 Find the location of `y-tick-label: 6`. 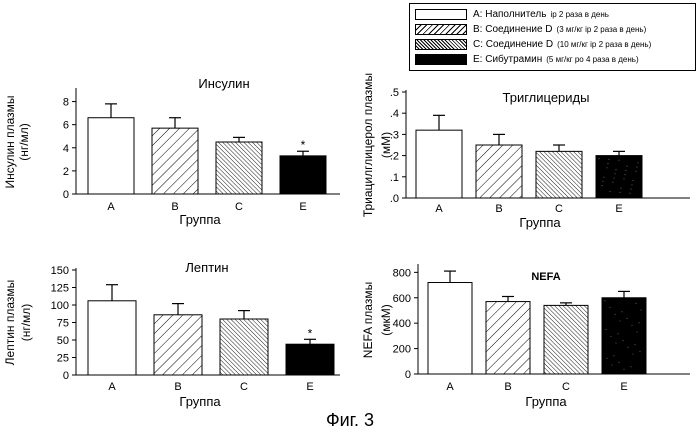

y-tick-label: 6 is located at coordinates (66, 126).